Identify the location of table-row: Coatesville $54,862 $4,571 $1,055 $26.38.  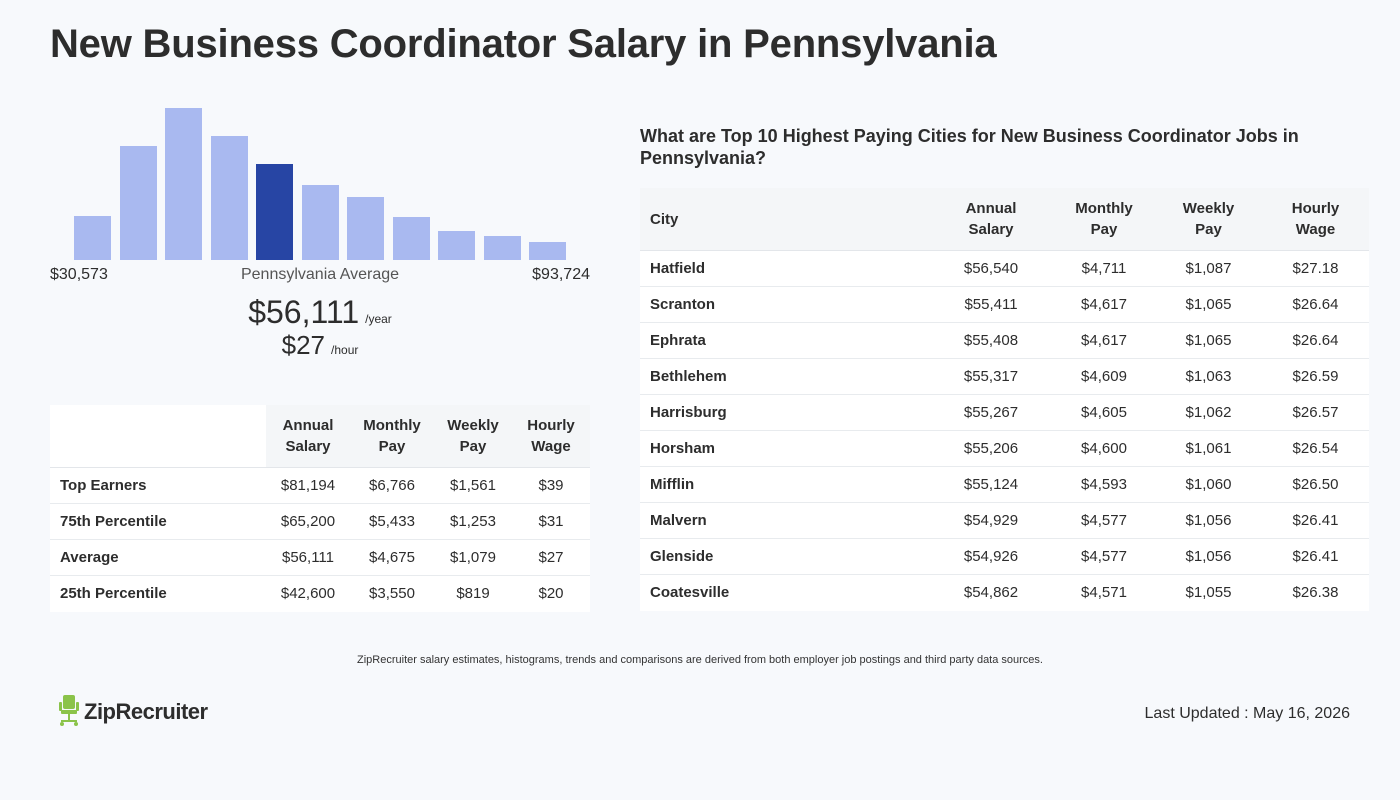
(1004, 593).